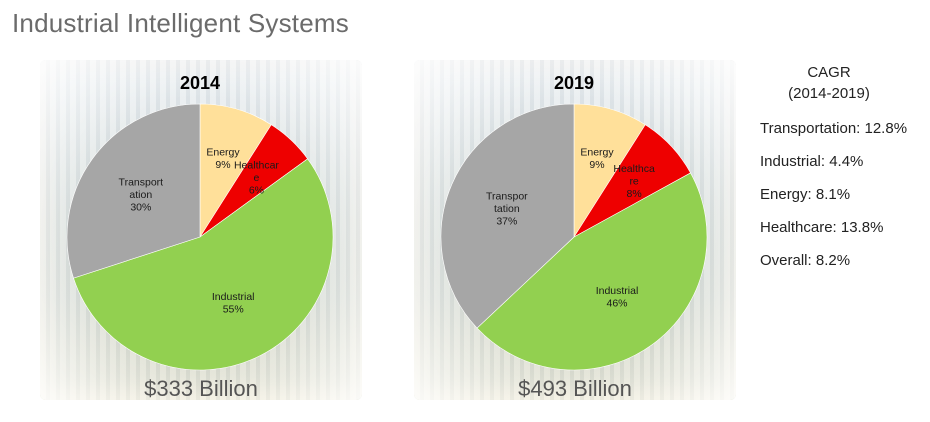  What do you see at coordinates (141, 195) in the screenshot?
I see `pie-label-transportation: Transport ation 30%` at bounding box center [141, 195].